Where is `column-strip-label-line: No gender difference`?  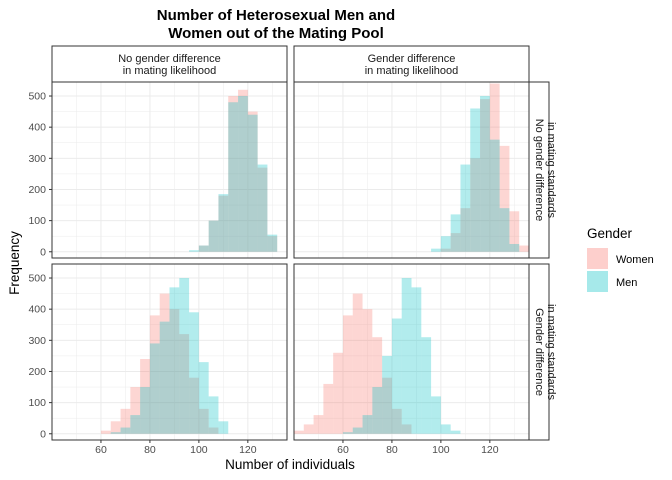
column-strip-label-line: No gender difference is located at coordinates (169, 59).